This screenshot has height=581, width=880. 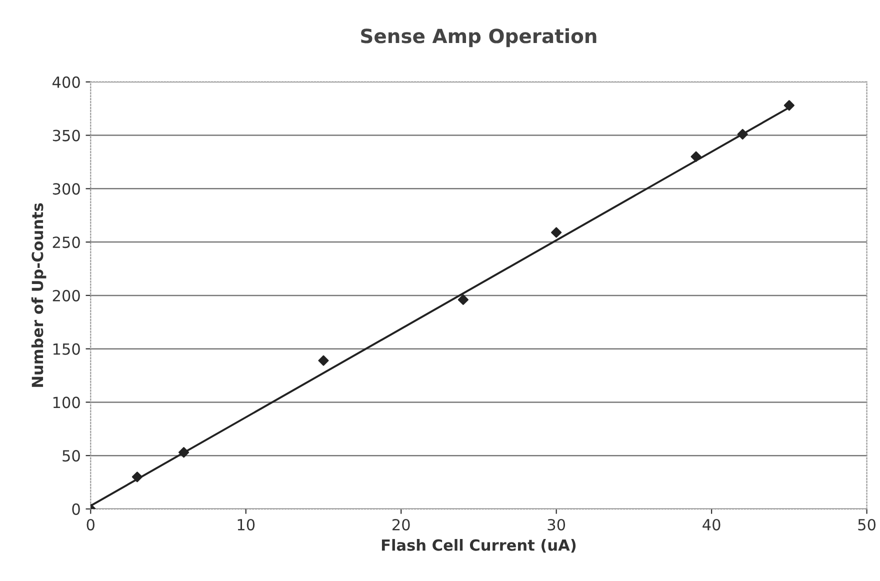 What do you see at coordinates (479, 546) in the screenshot?
I see `x-axis-title: Flash Cell Current (uA)` at bounding box center [479, 546].